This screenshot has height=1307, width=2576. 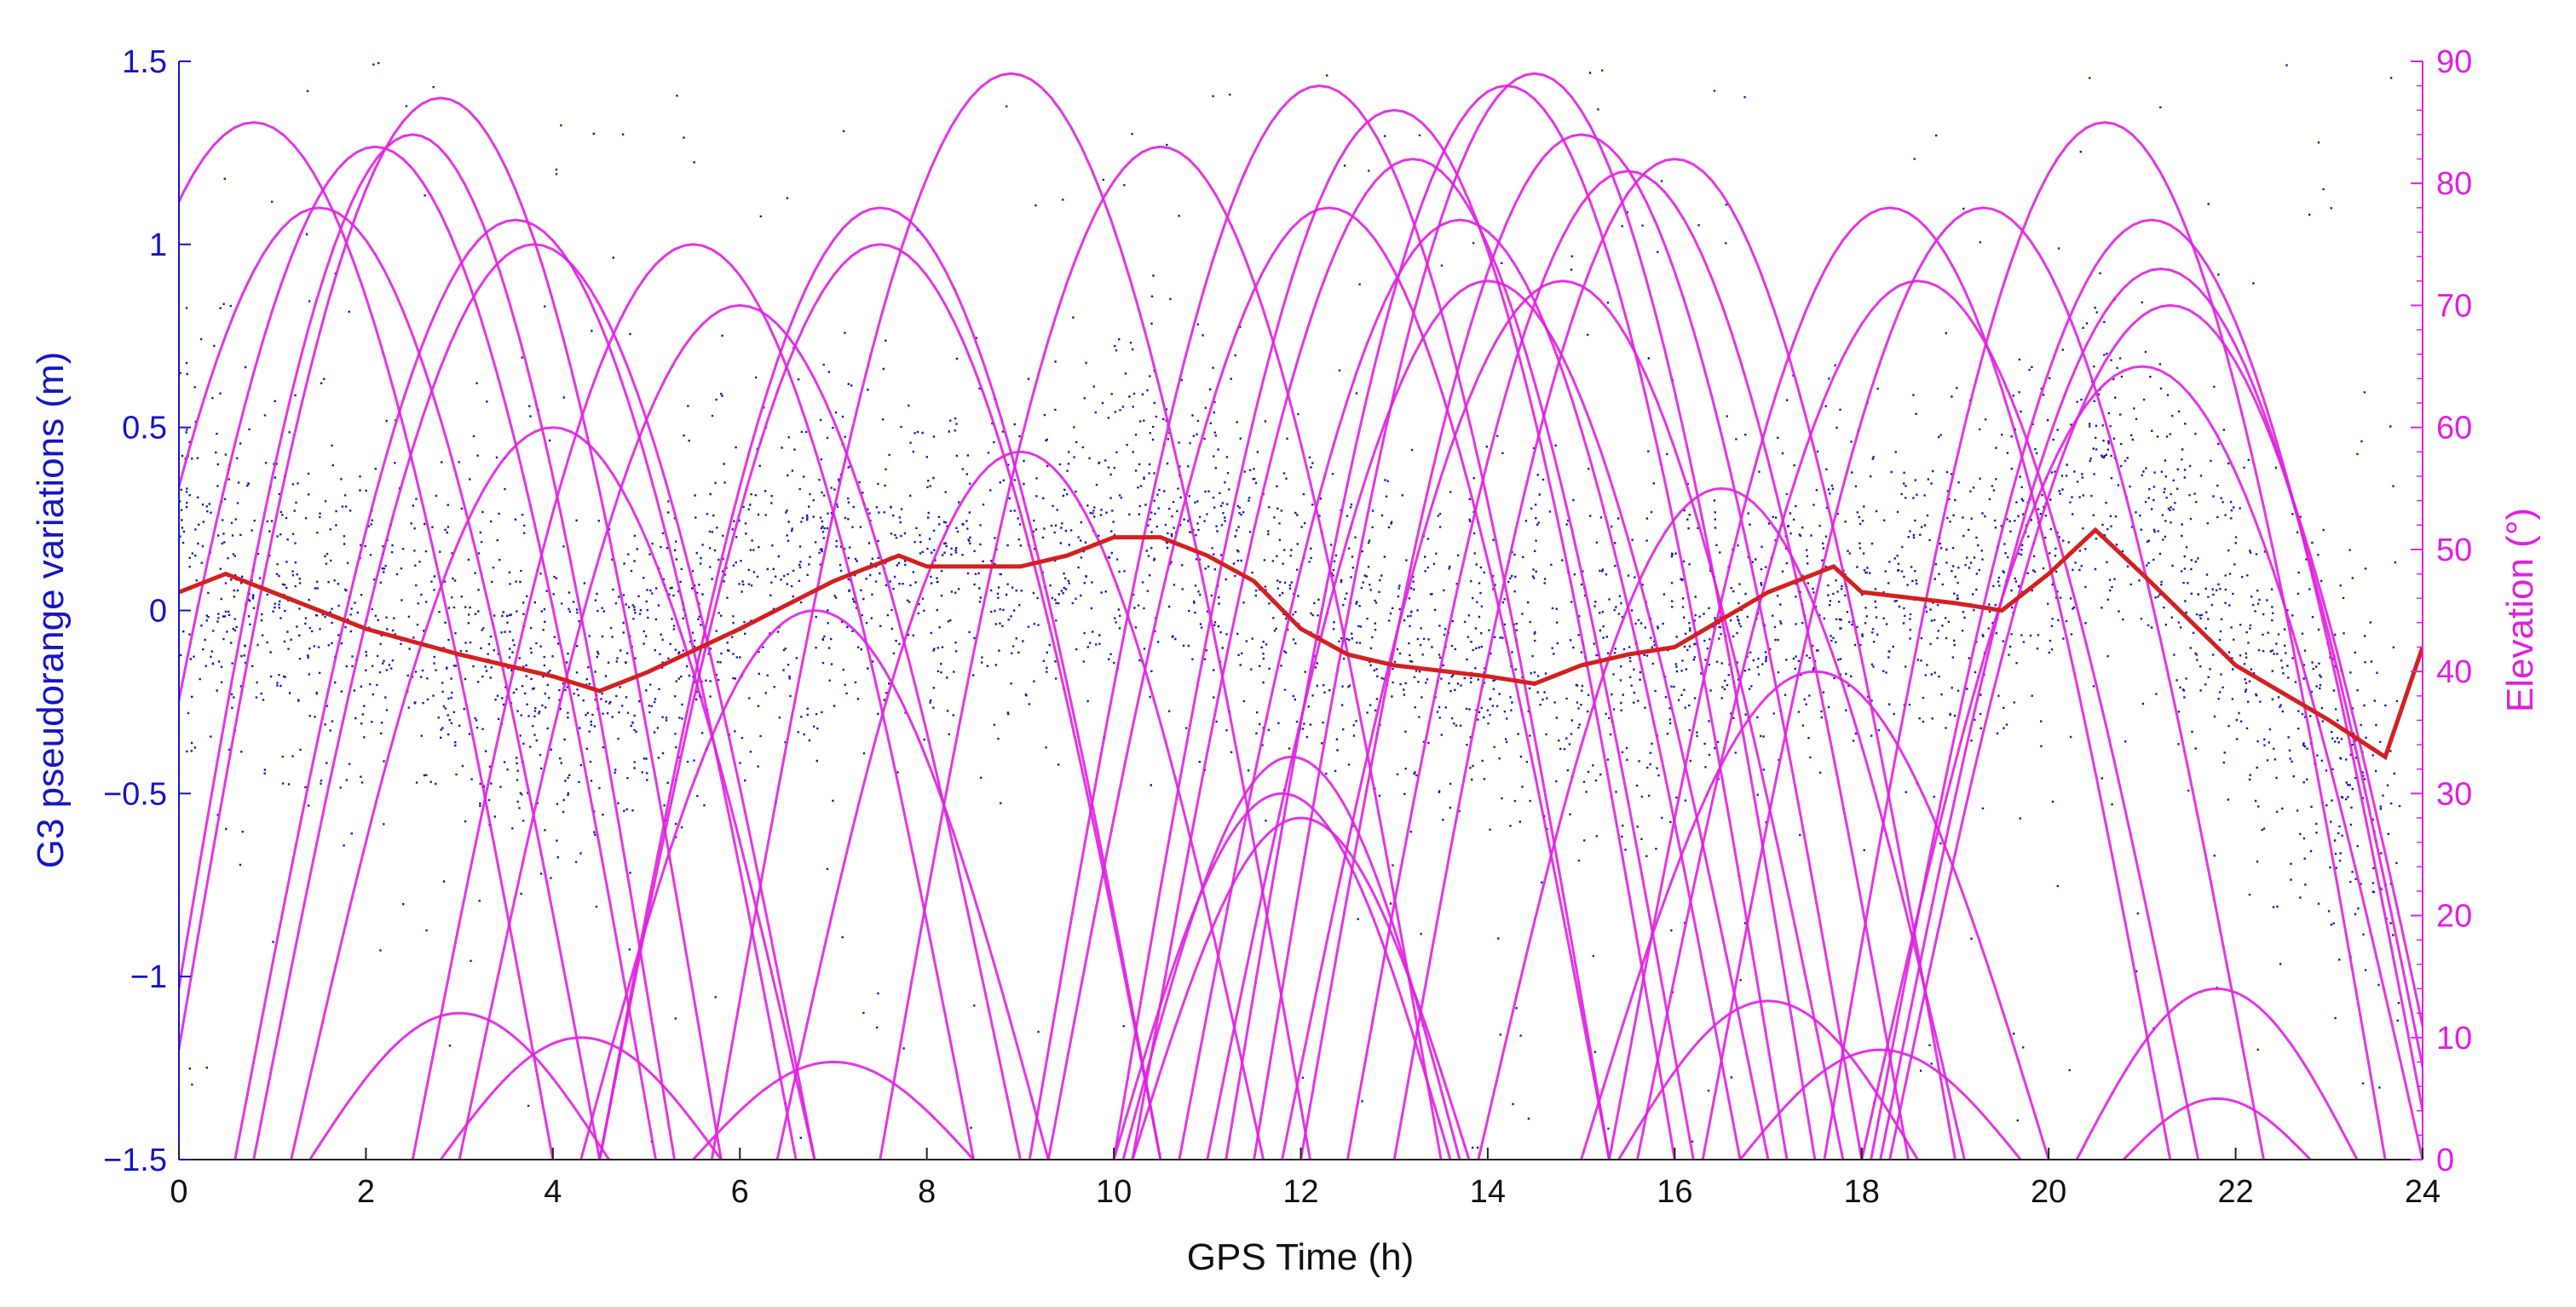 What do you see at coordinates (158, 245) in the screenshot?
I see `y-left-tick-label: 1` at bounding box center [158, 245].